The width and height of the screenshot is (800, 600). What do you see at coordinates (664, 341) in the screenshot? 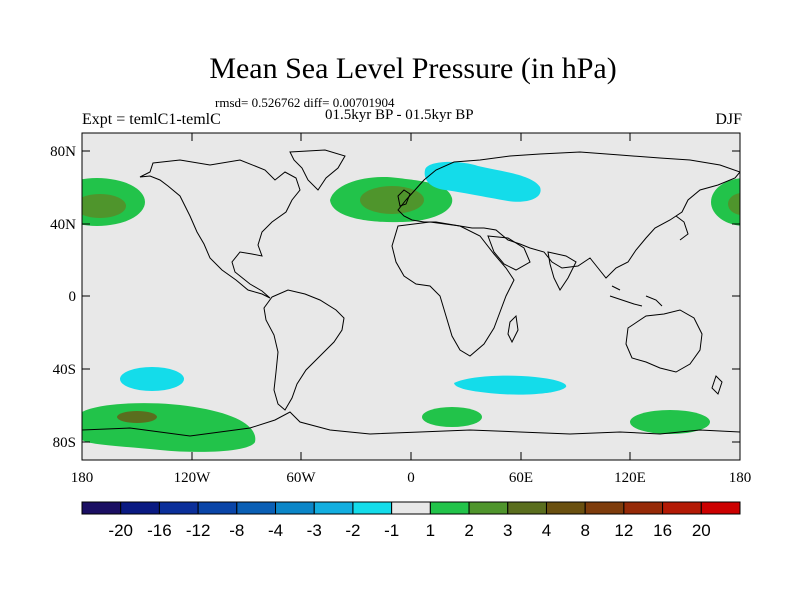
I see `coastline-australia` at bounding box center [664, 341].